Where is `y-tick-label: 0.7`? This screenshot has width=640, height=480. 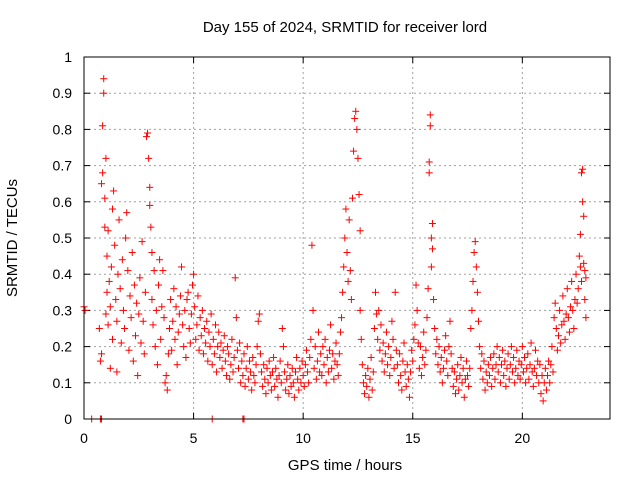
y-tick-label: 0.7 is located at coordinates (63, 166).